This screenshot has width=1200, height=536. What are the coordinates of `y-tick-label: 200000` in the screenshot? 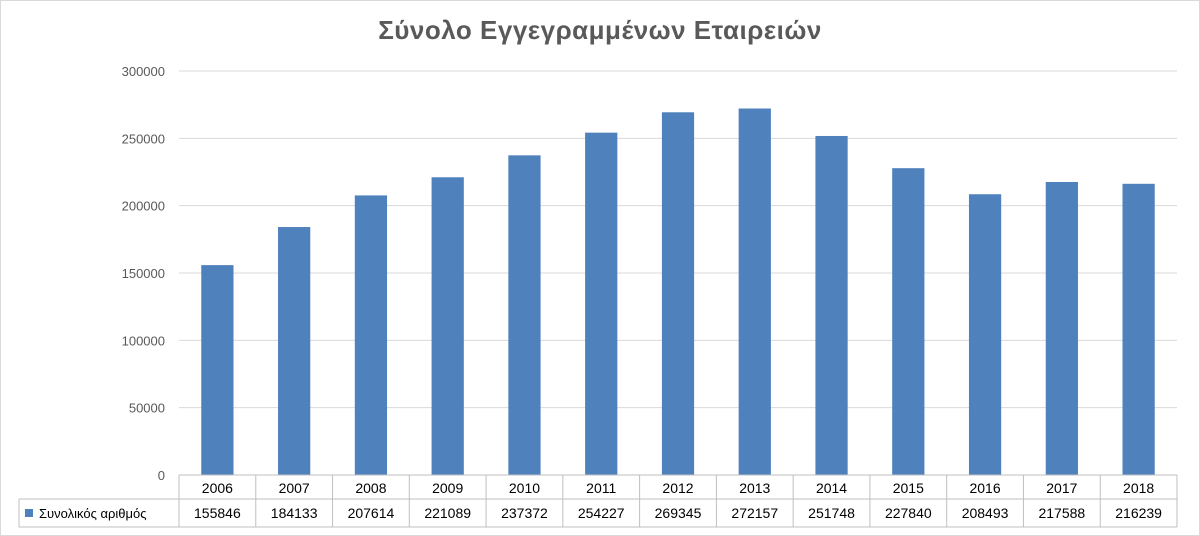 It's located at (143, 206).